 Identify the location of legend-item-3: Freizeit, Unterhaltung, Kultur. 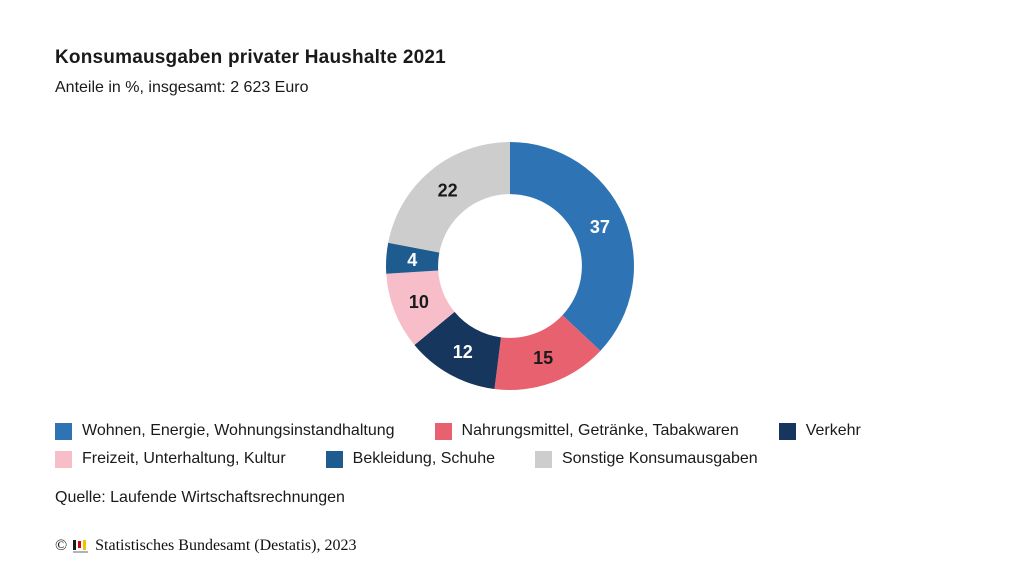
(170, 459).